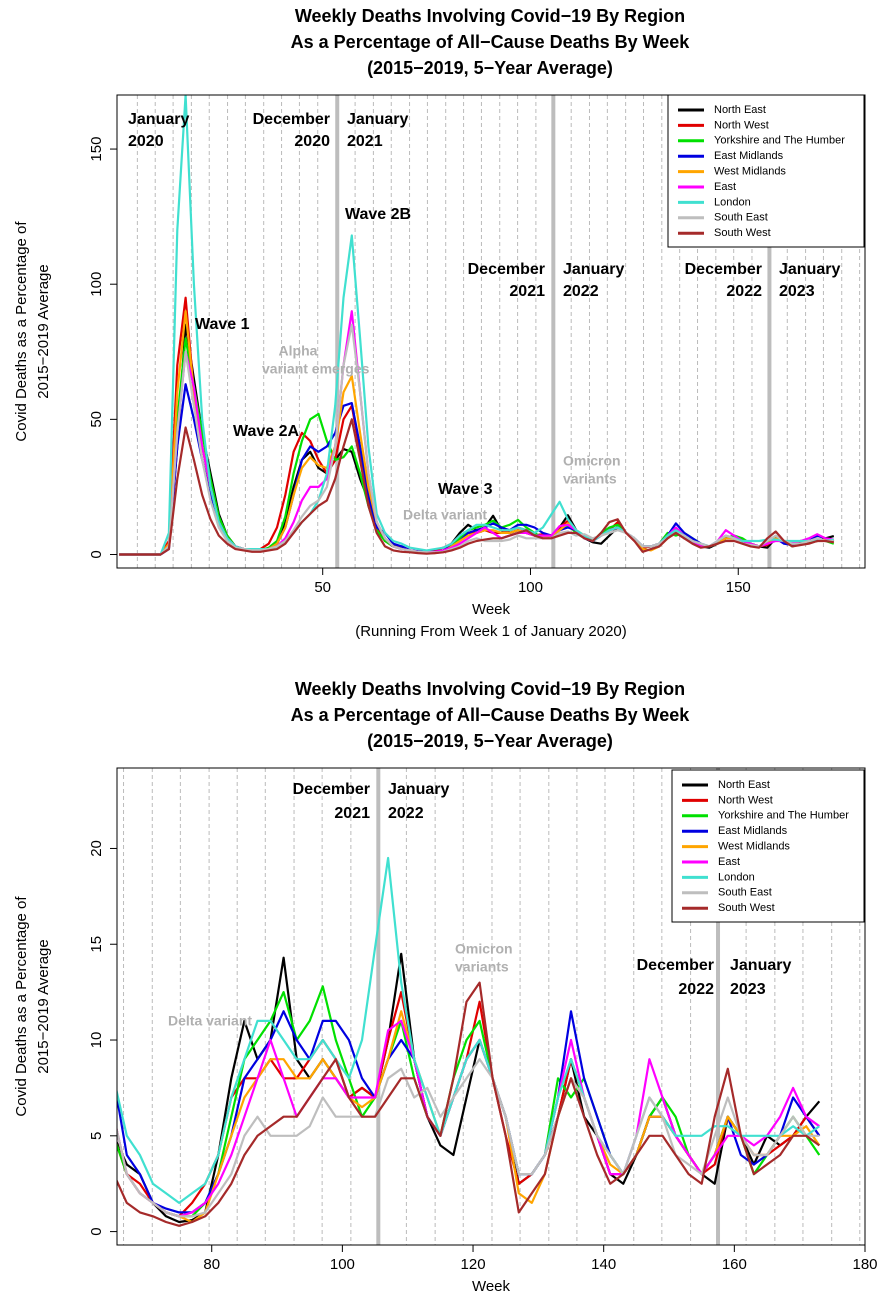  I want to click on x-axis-sublabel: (Running From Week 1 of January 2020), so click(491, 631).